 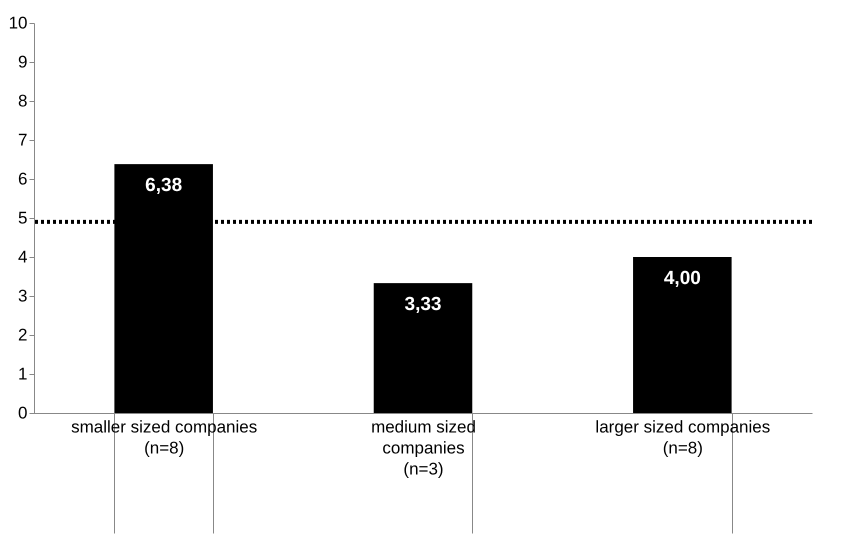 I want to click on y-tick-label: 2, so click(x=23, y=335).